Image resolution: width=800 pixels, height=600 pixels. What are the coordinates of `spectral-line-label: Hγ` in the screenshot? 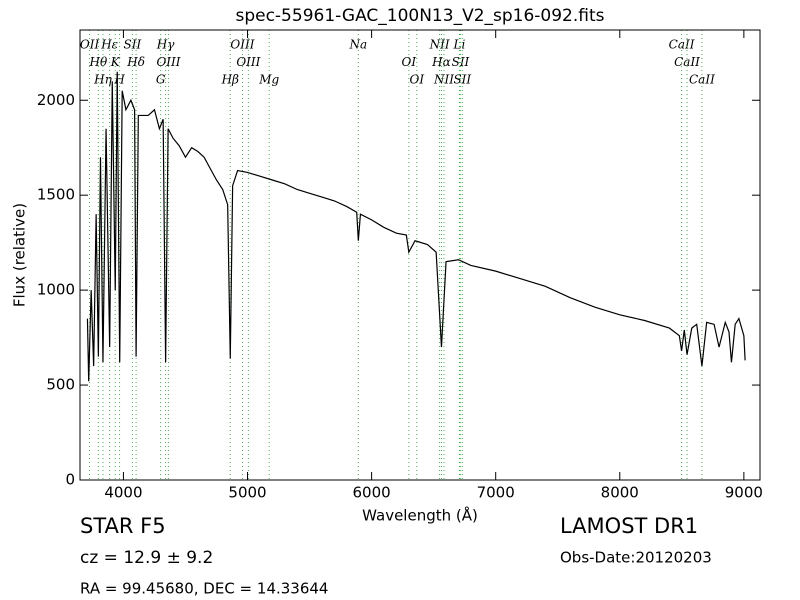 It's located at (165, 45).